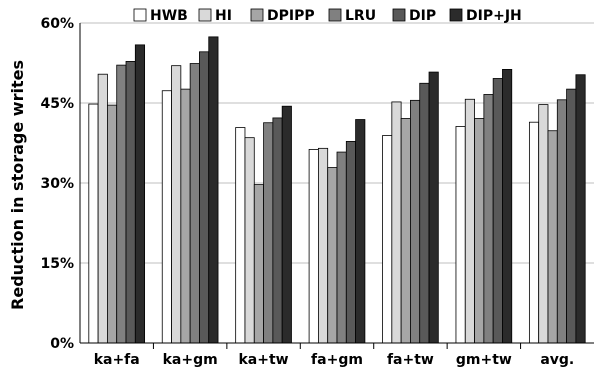 The width and height of the screenshot is (596, 373). What do you see at coordinates (57, 104) in the screenshot?
I see `y-tick-label: 45%` at bounding box center [57, 104].